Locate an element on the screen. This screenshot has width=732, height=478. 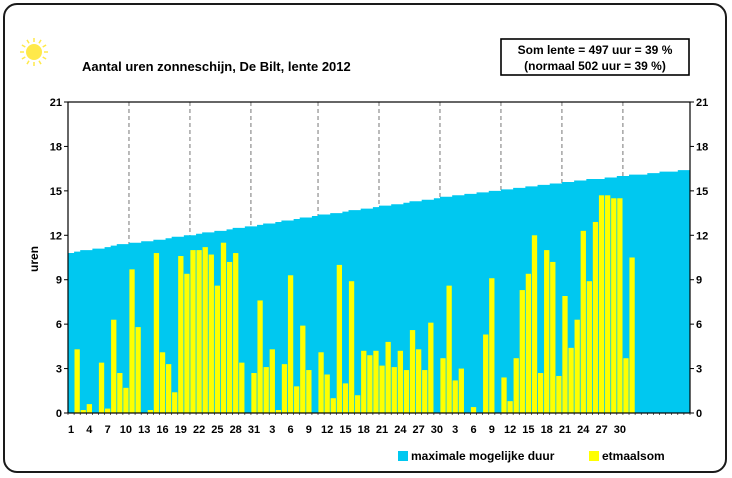
y-tick-label: 6 is located at coordinates (59, 325).